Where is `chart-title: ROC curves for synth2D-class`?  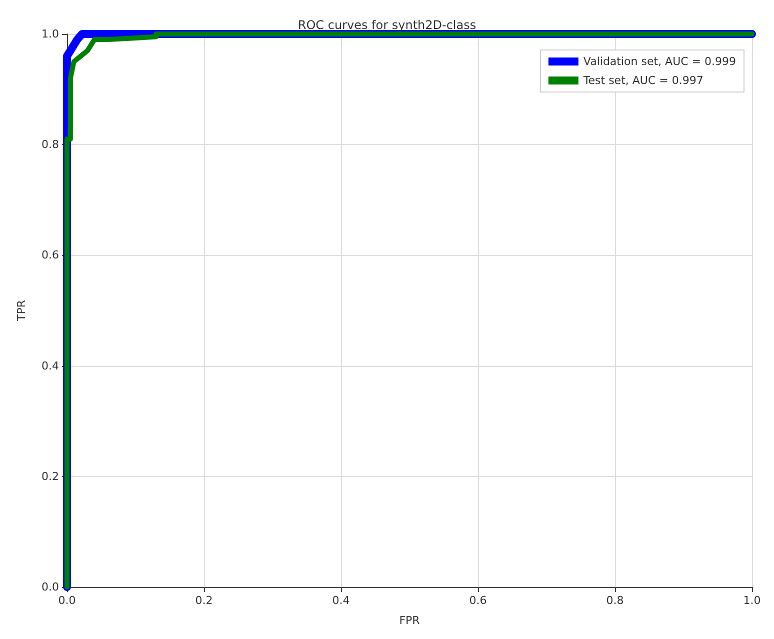
chart-title: ROC curves for synth2D-class is located at coordinates (387, 25).